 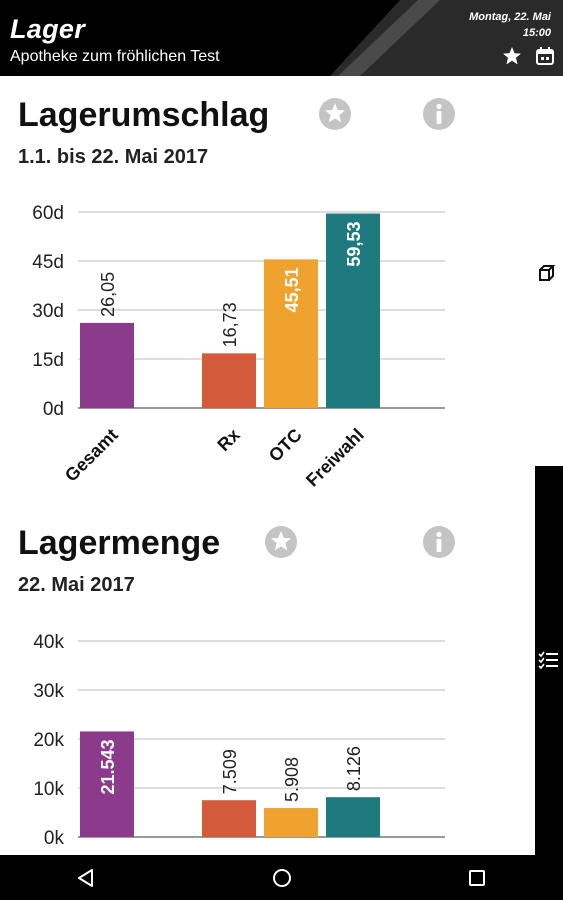 I want to click on section-title-lagerumschlag: Lagerumschlag, so click(x=144, y=115).